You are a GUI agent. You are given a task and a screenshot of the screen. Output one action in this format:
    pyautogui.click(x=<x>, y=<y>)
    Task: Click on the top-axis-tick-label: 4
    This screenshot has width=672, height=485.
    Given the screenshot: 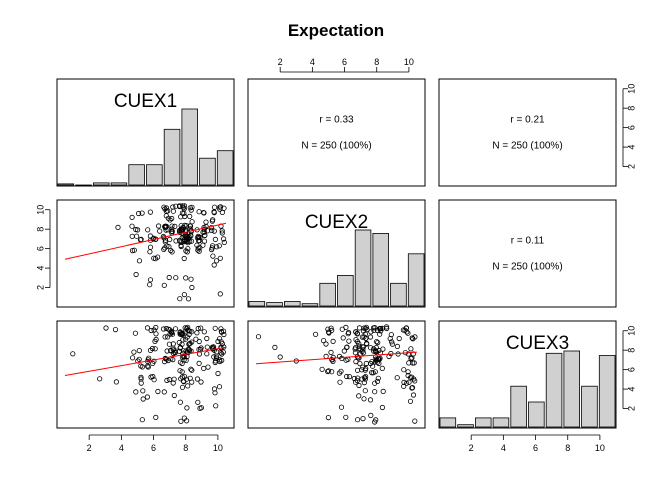 What is the action you would take?
    pyautogui.click(x=312, y=62)
    